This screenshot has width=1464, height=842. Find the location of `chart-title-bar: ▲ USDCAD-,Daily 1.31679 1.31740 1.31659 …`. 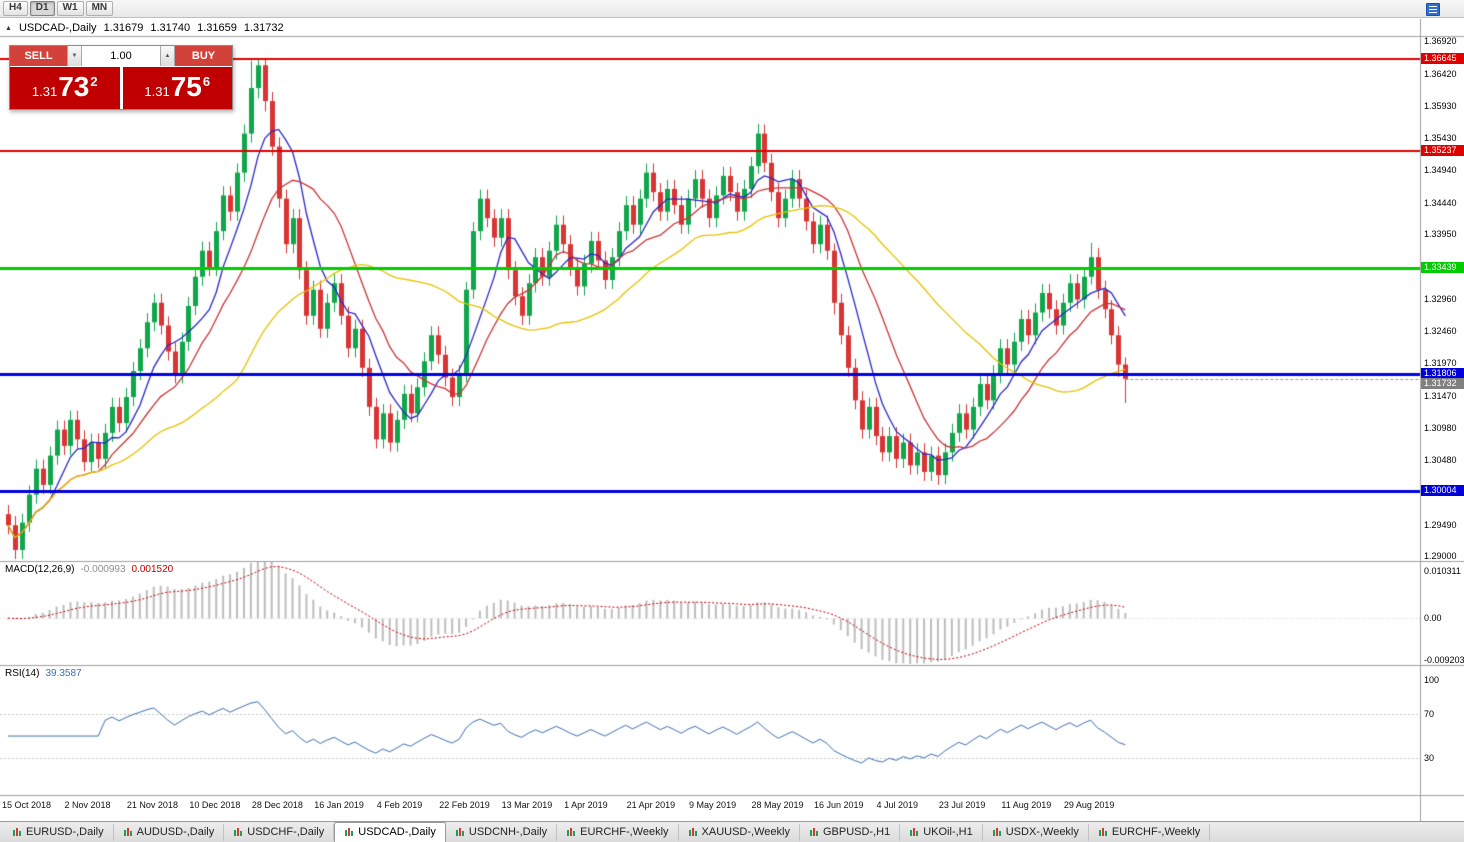

chart-title-bar: ▲ USDCAD-,Daily 1.31679 1.31740 1.31659 … is located at coordinates (144, 28).